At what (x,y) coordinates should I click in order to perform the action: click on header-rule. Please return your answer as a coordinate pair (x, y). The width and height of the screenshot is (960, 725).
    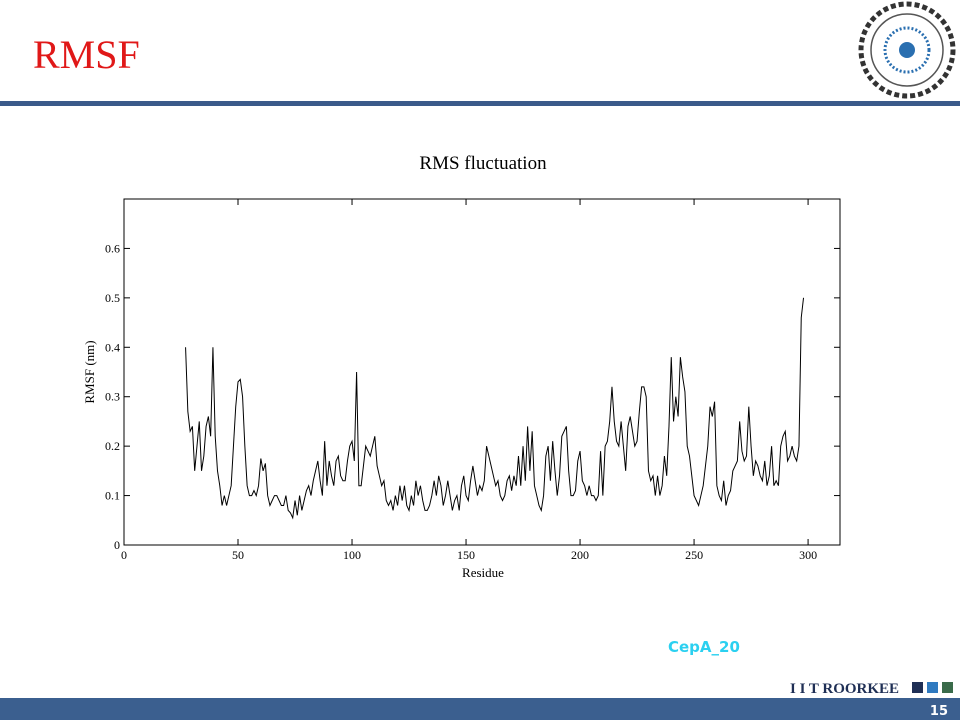
    Looking at the image, I should click on (480, 103).